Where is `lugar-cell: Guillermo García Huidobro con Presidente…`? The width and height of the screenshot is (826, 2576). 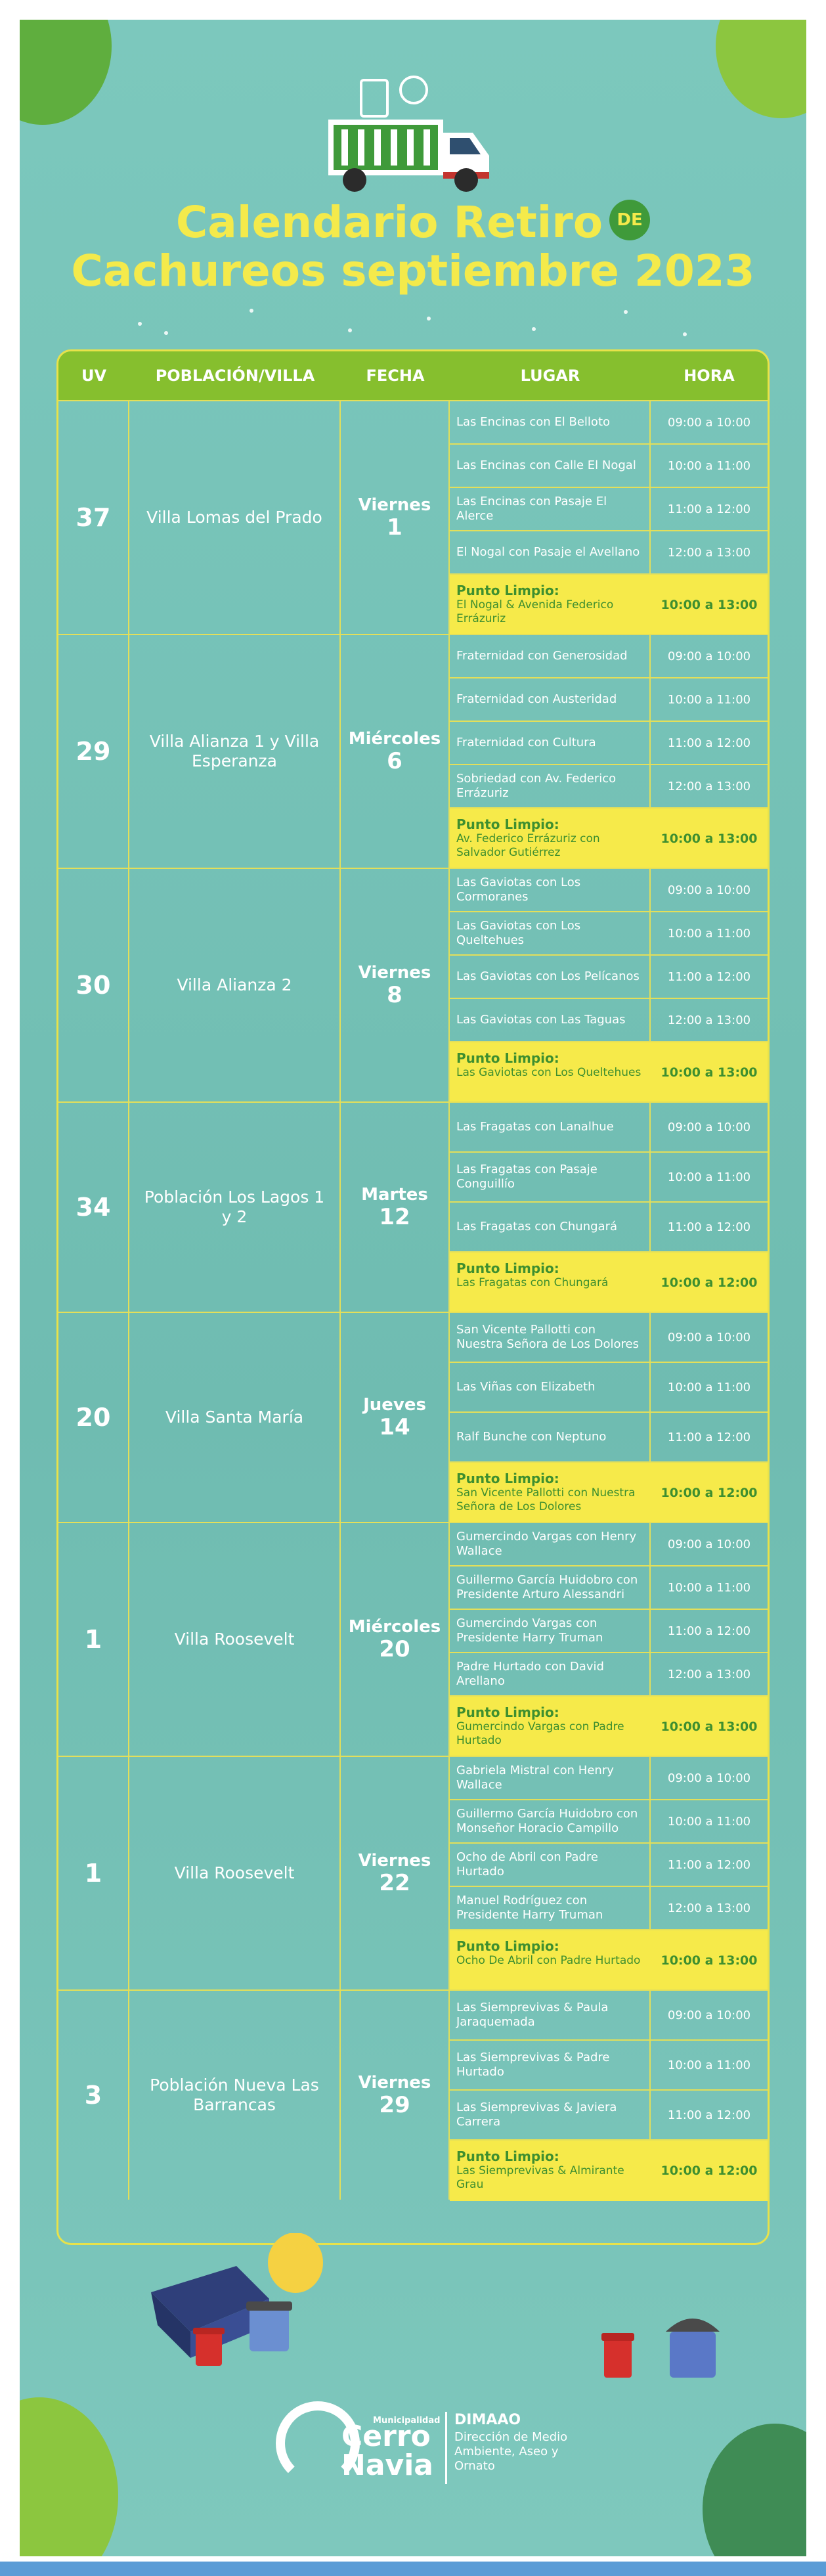
lugar-cell: Guillermo García Huidobro con Presidente… is located at coordinates (550, 1588).